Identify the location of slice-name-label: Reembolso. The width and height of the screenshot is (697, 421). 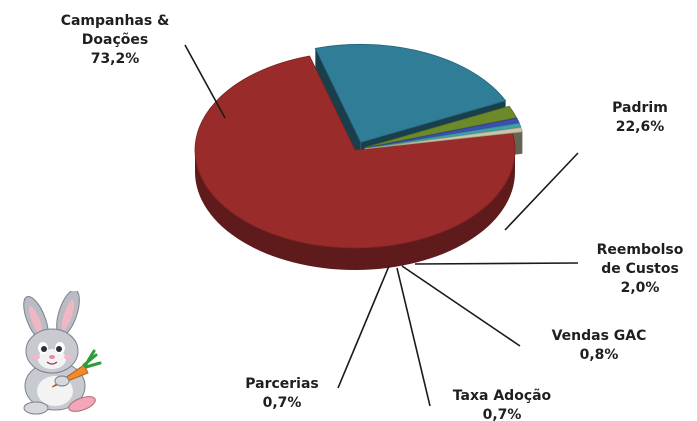
(640, 250).